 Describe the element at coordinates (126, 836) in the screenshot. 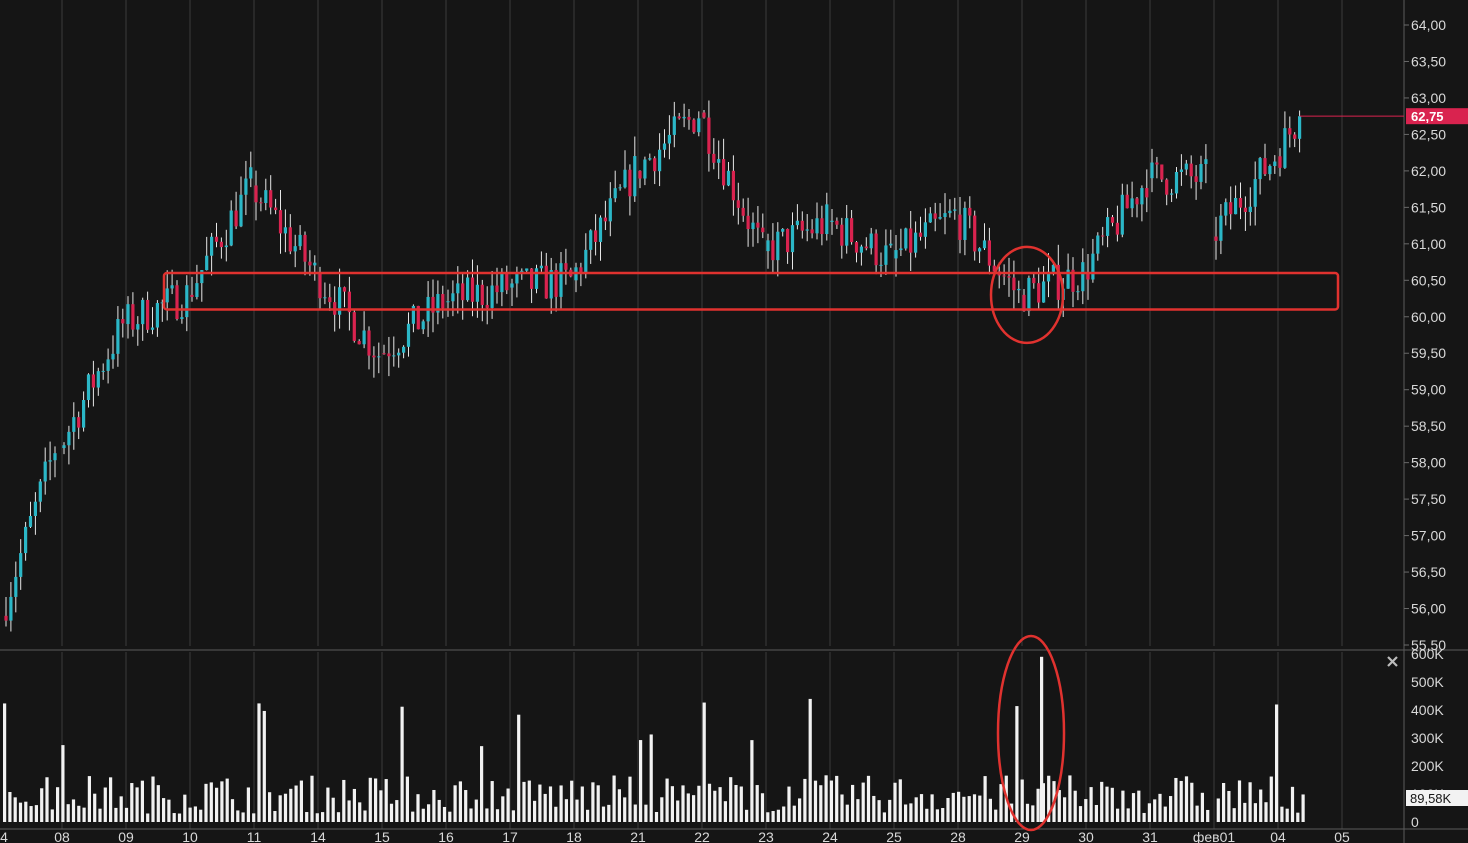

I see `time-tick-label: 09` at that location.